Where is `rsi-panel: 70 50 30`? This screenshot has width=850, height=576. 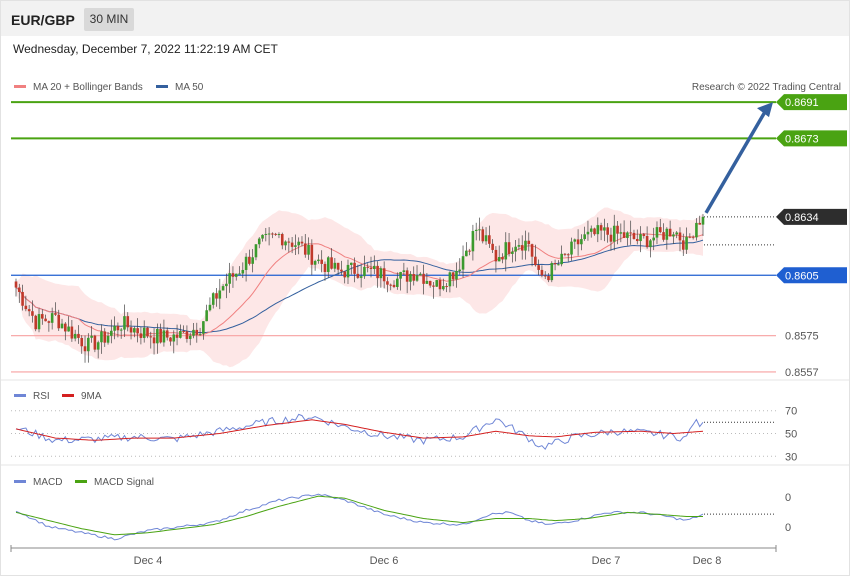 rsi-panel: 70 50 30 is located at coordinates (404, 434).